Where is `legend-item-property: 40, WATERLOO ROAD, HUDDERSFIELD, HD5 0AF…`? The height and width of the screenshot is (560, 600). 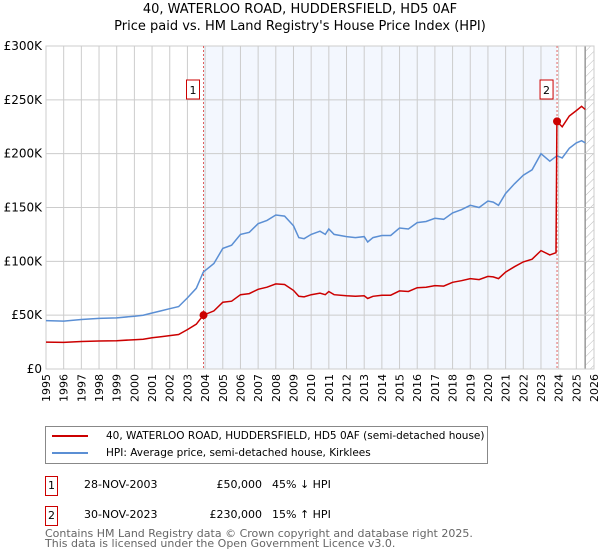 legend-item-property: 40, WATERLOO ROAD, HUDDERSFIELD, HD5 0AF… is located at coordinates (268, 436).